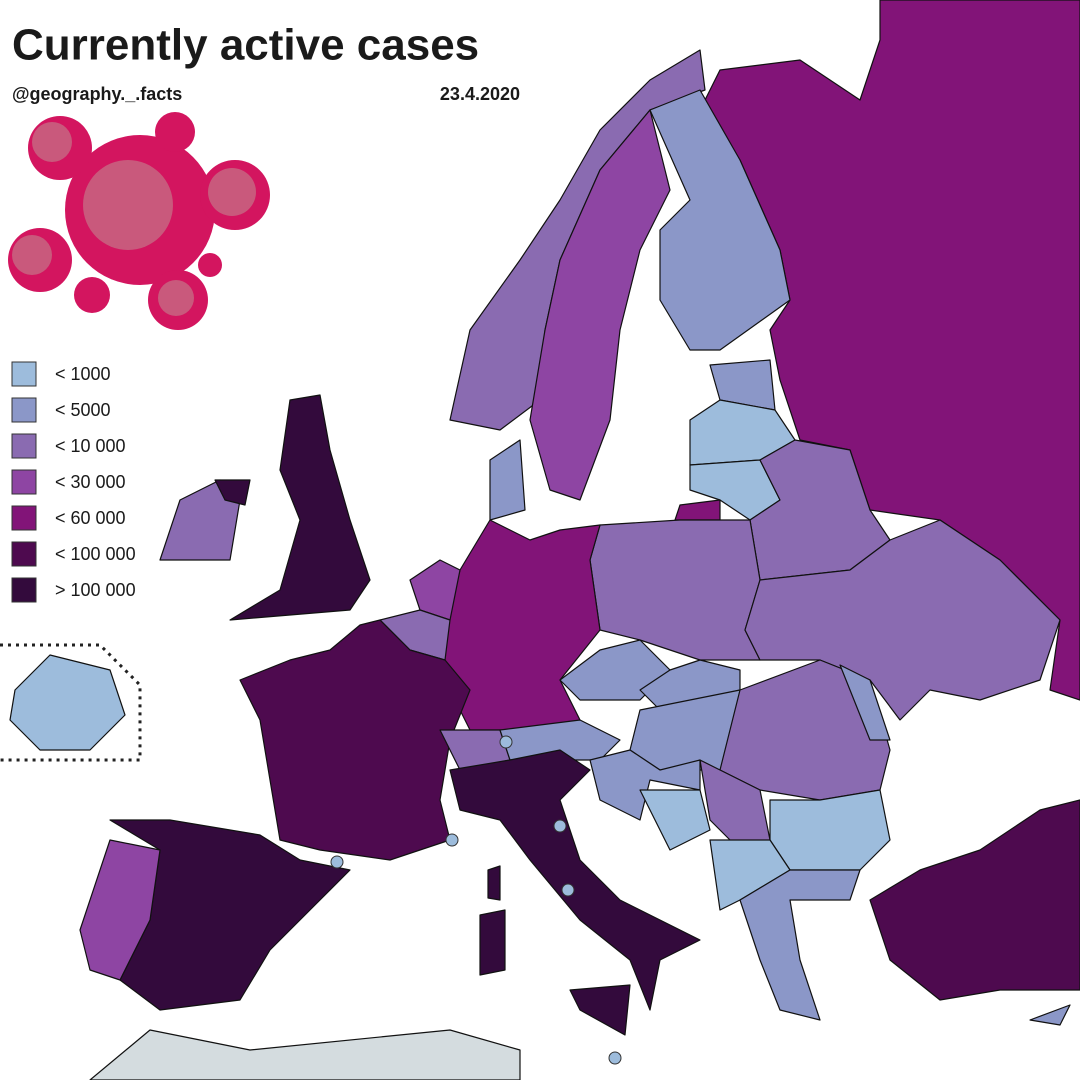 This screenshot has height=1080, width=1080. Describe the element at coordinates (560, 740) in the screenshot. I see `austria` at that location.